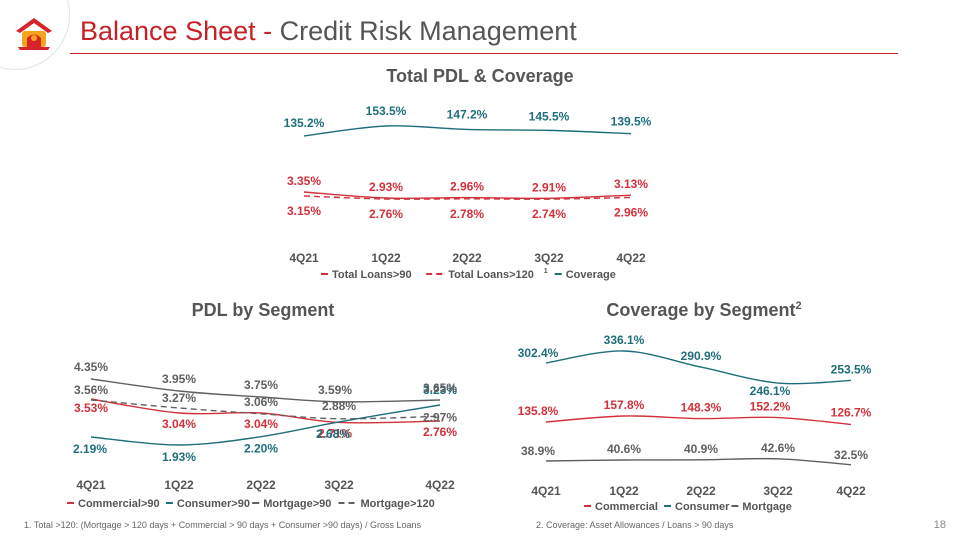 The image size is (960, 540). What do you see at coordinates (631, 184) in the screenshot?
I see `chart1-data-label: 3.13%` at bounding box center [631, 184].